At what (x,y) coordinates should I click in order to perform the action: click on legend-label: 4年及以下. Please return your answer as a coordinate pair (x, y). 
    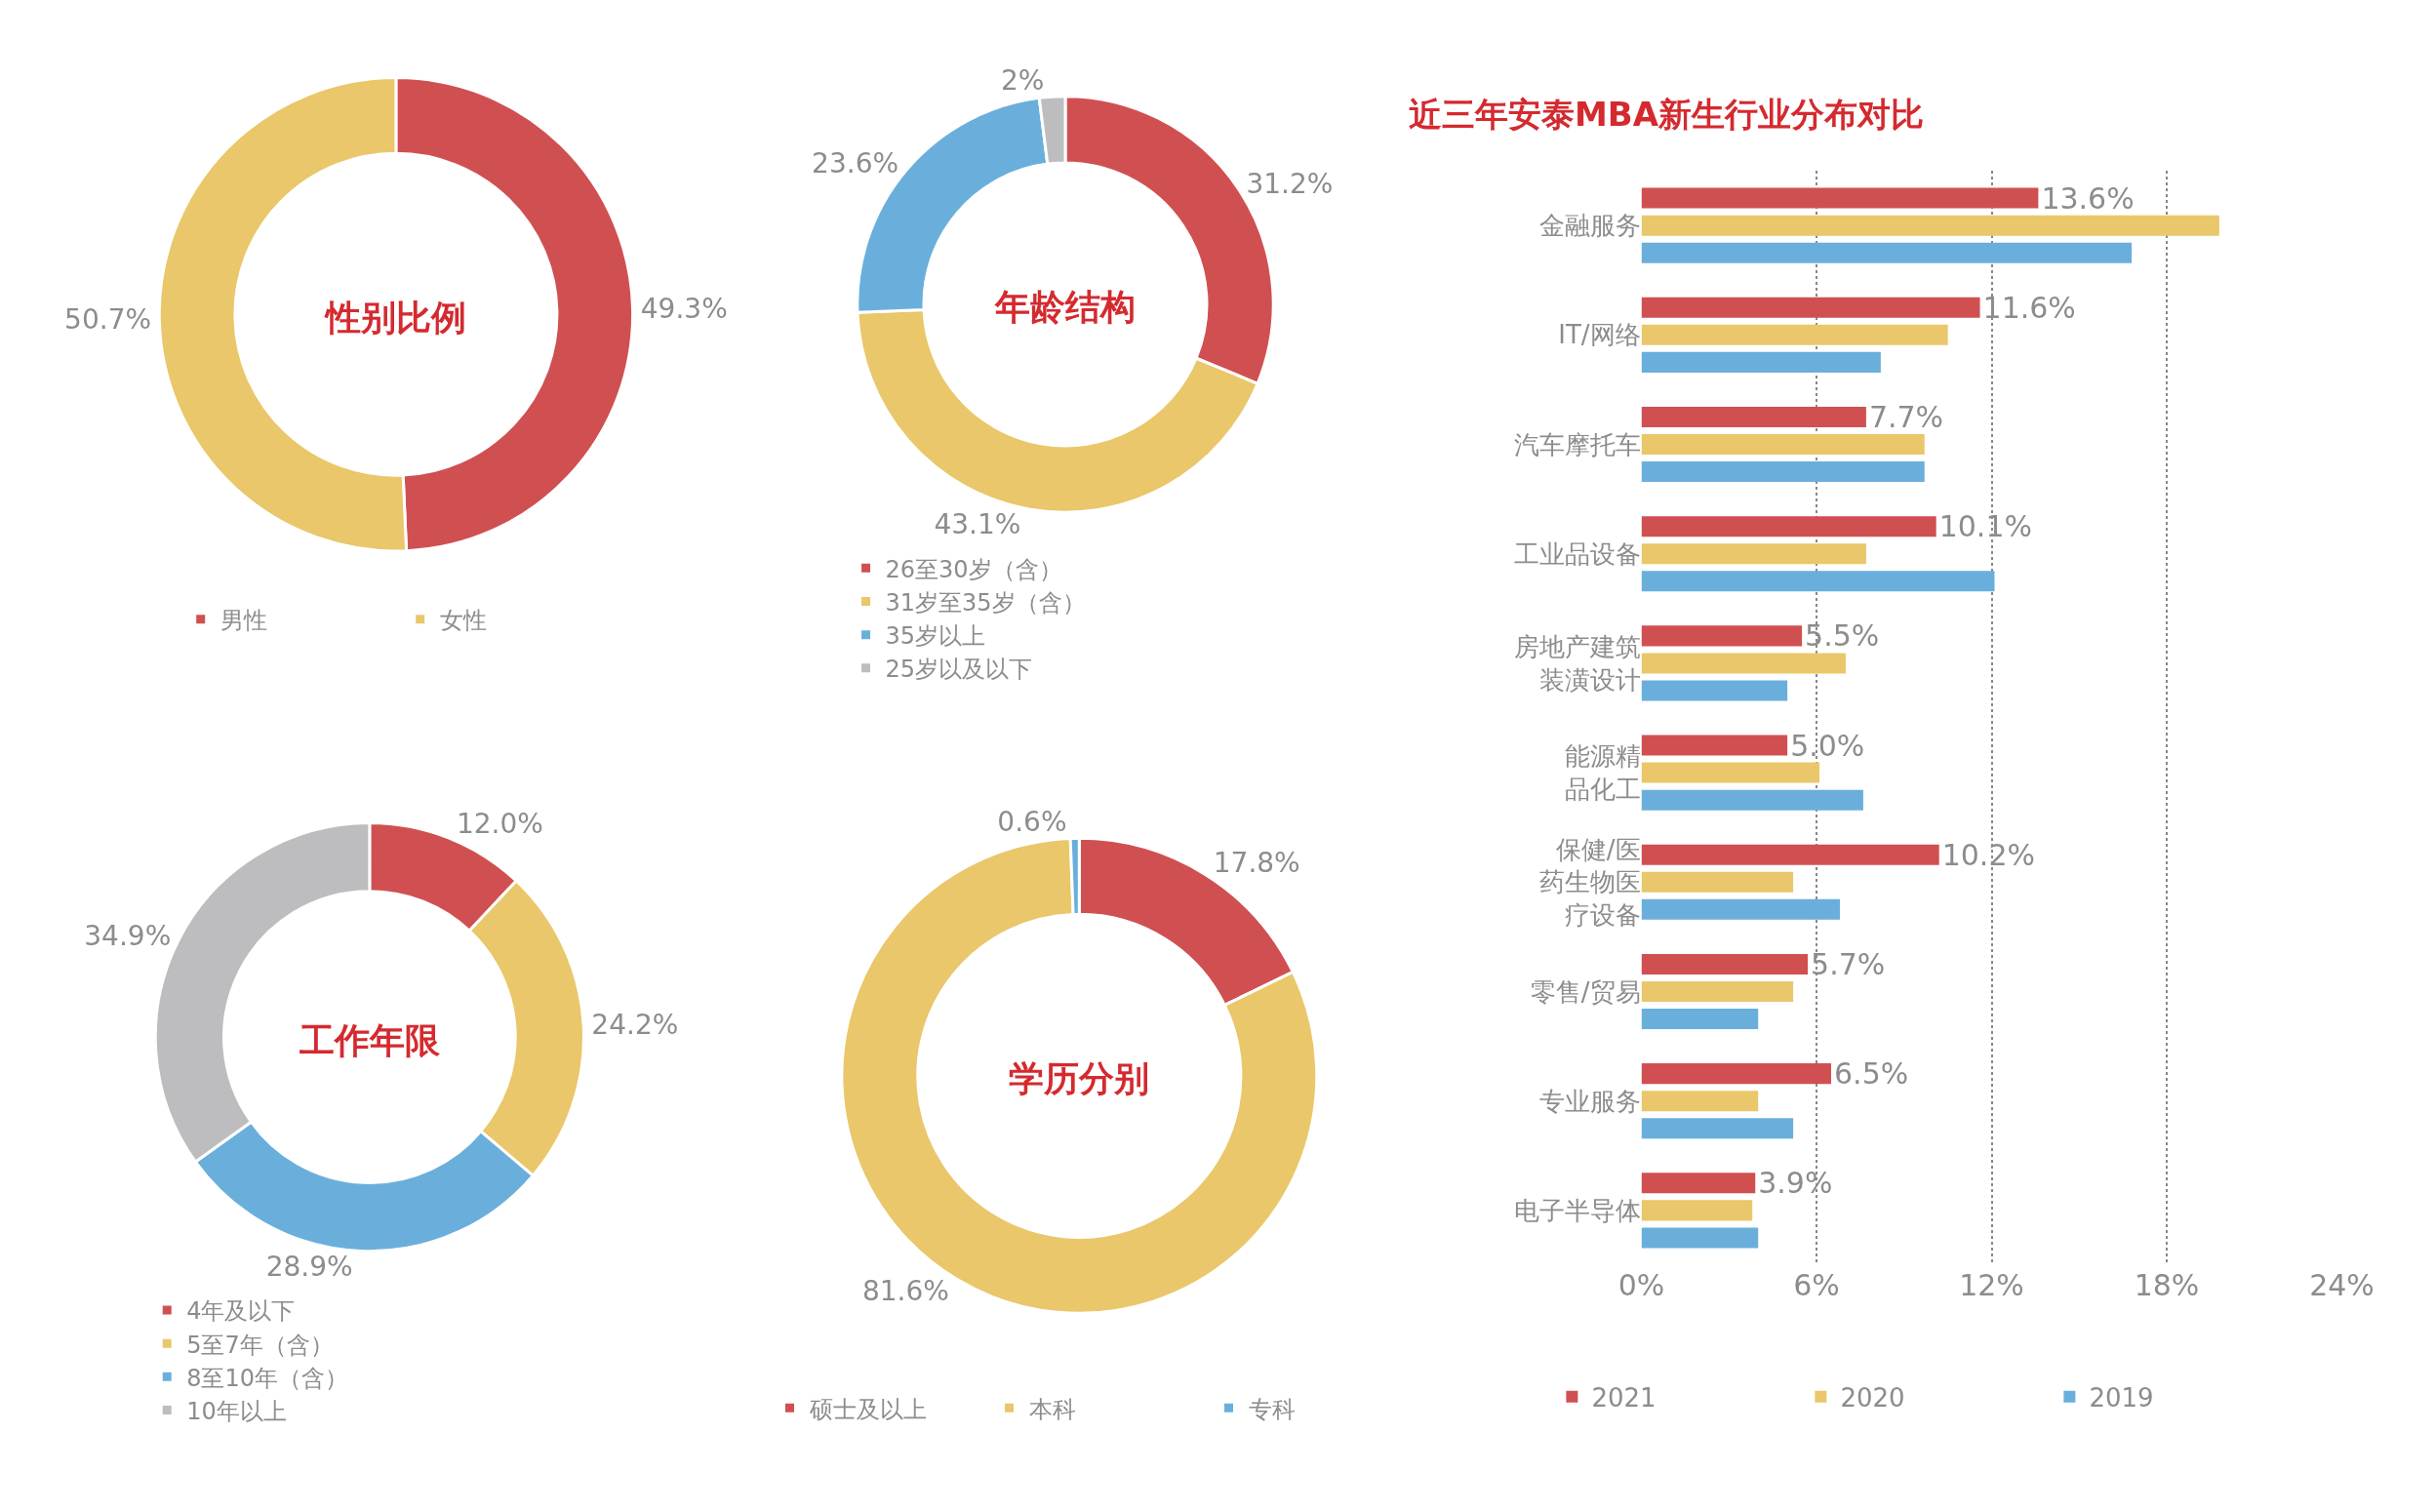
    Looking at the image, I should click on (241, 1311).